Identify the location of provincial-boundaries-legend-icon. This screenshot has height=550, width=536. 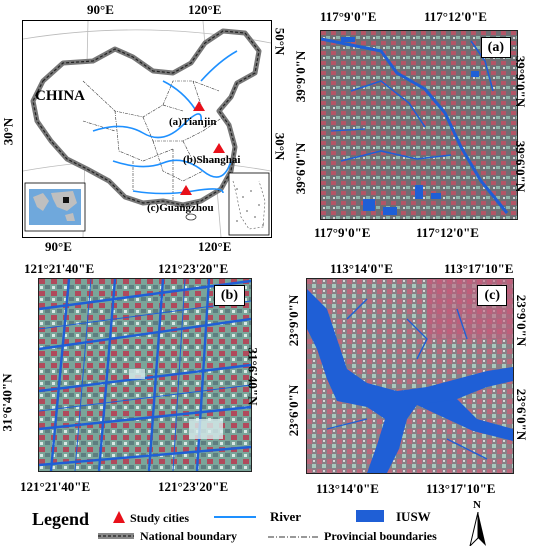
(293, 537).